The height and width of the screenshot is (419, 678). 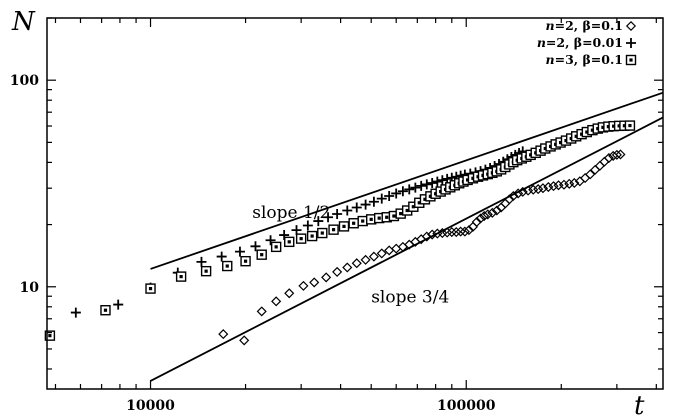 What do you see at coordinates (585, 59) in the screenshot?
I see `legend-label: n=3, β=0.1` at bounding box center [585, 59].